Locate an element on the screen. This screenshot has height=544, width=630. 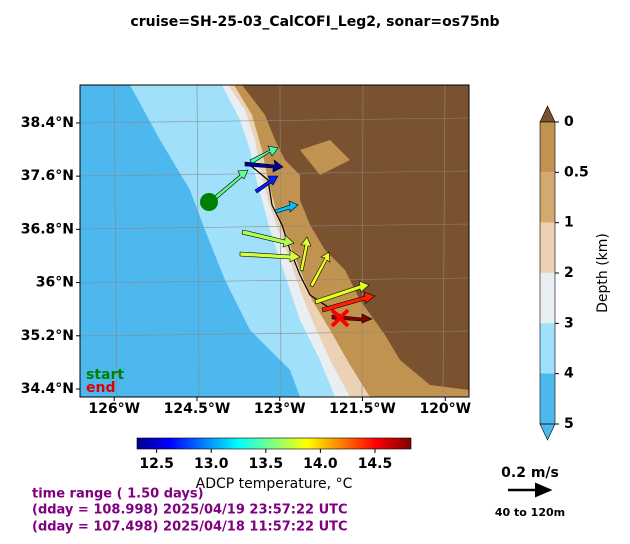
scale-label: 0.2 m/s is located at coordinates (530, 473).